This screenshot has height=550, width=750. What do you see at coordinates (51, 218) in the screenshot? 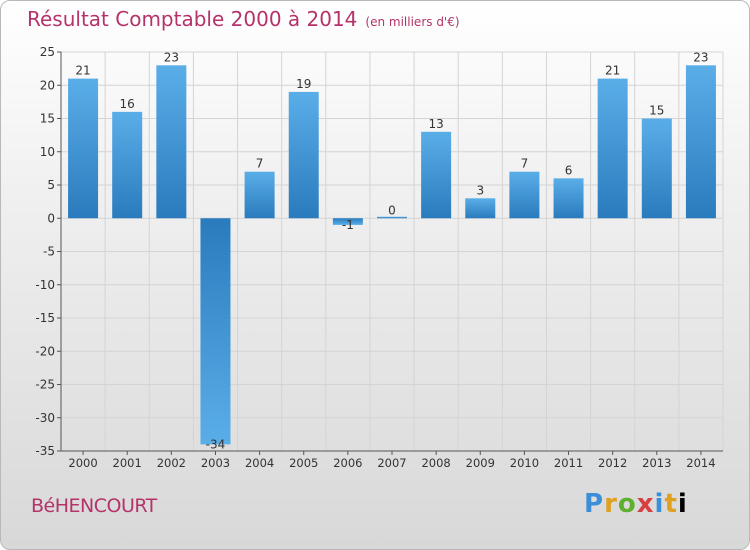
I see `y-tick-label: 0` at bounding box center [51, 218].